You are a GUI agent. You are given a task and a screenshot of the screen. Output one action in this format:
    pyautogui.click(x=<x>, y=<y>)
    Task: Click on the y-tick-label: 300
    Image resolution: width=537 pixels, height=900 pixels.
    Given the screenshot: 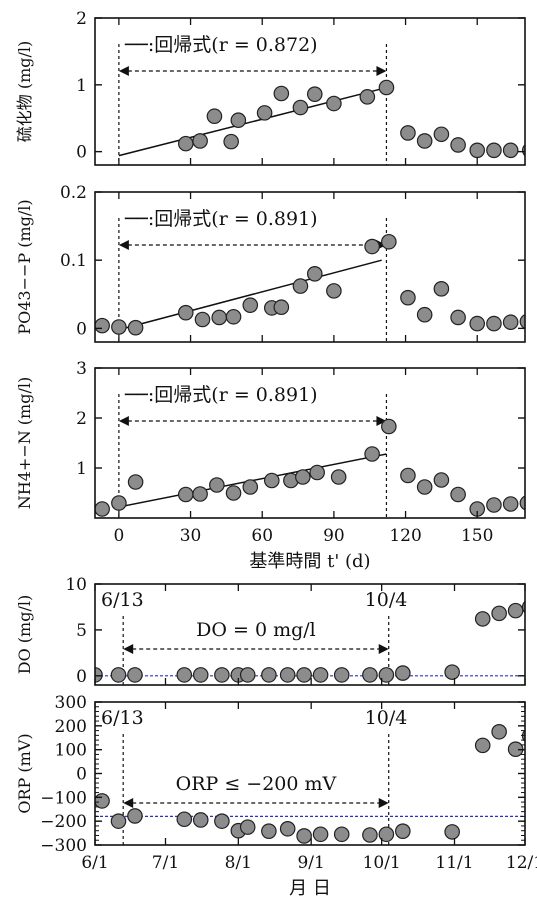 What is the action you would take?
    pyautogui.click(x=71, y=703)
    